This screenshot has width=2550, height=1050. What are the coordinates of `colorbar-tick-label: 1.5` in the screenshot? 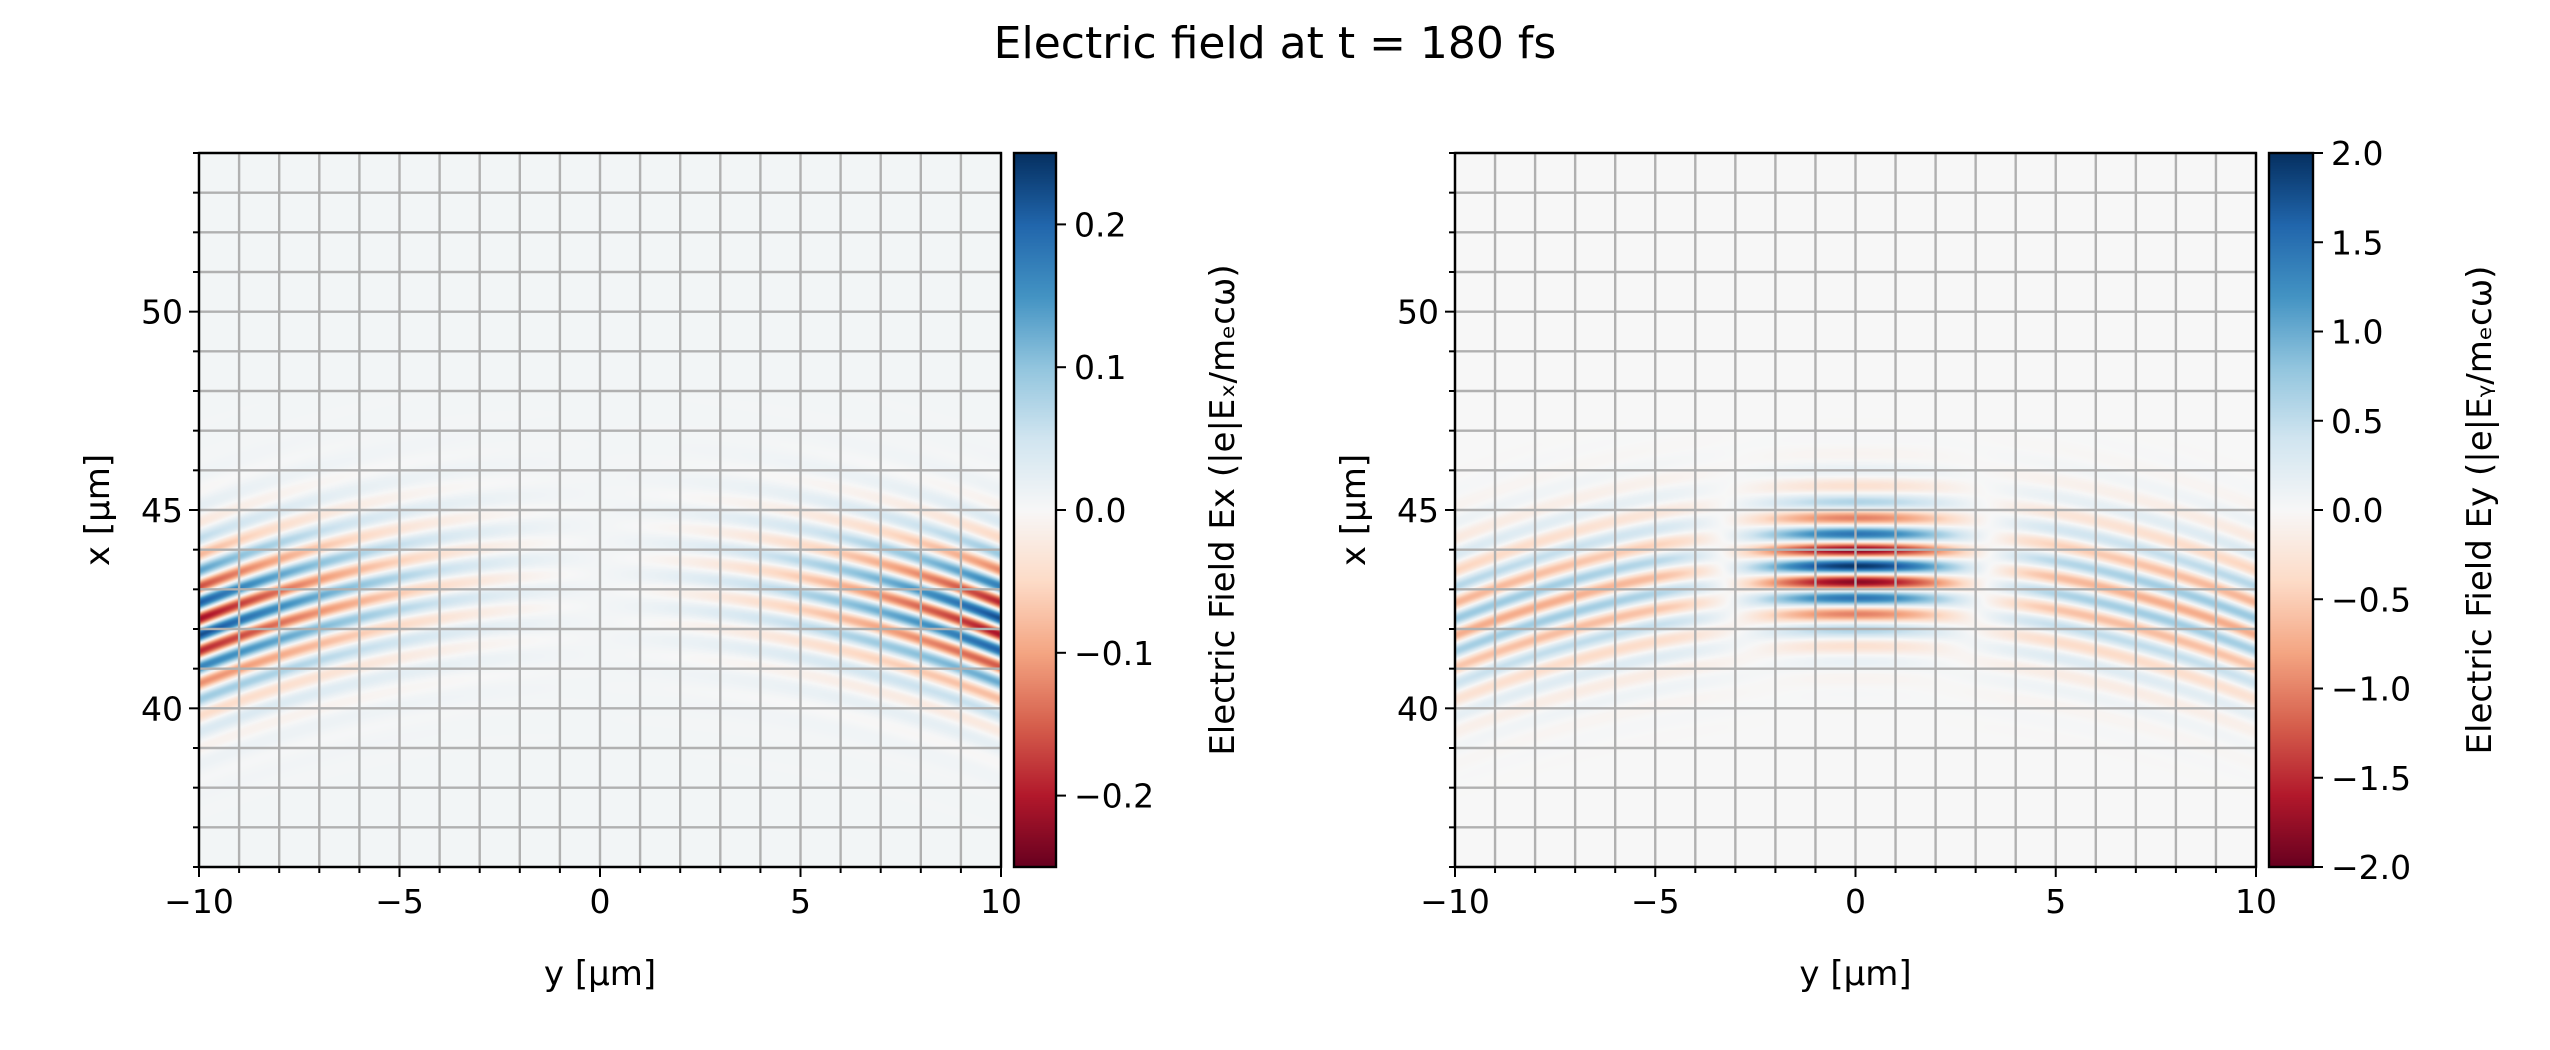 It's located at (2357, 242).